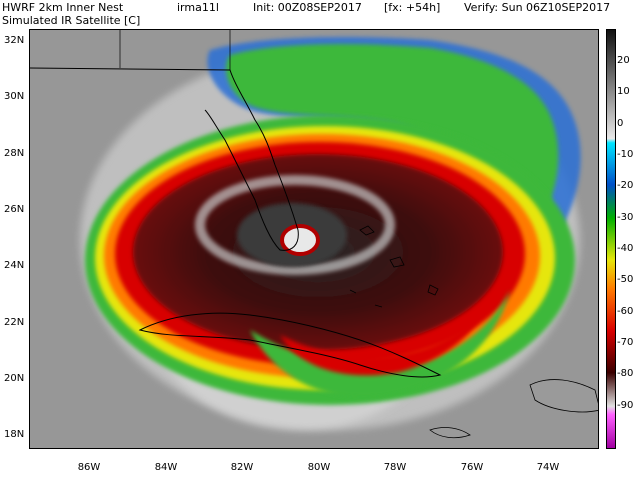 This screenshot has width=640, height=480. Describe the element at coordinates (307, 7) in the screenshot. I see `init-time: Init: 00Z08SEP2017` at that location.